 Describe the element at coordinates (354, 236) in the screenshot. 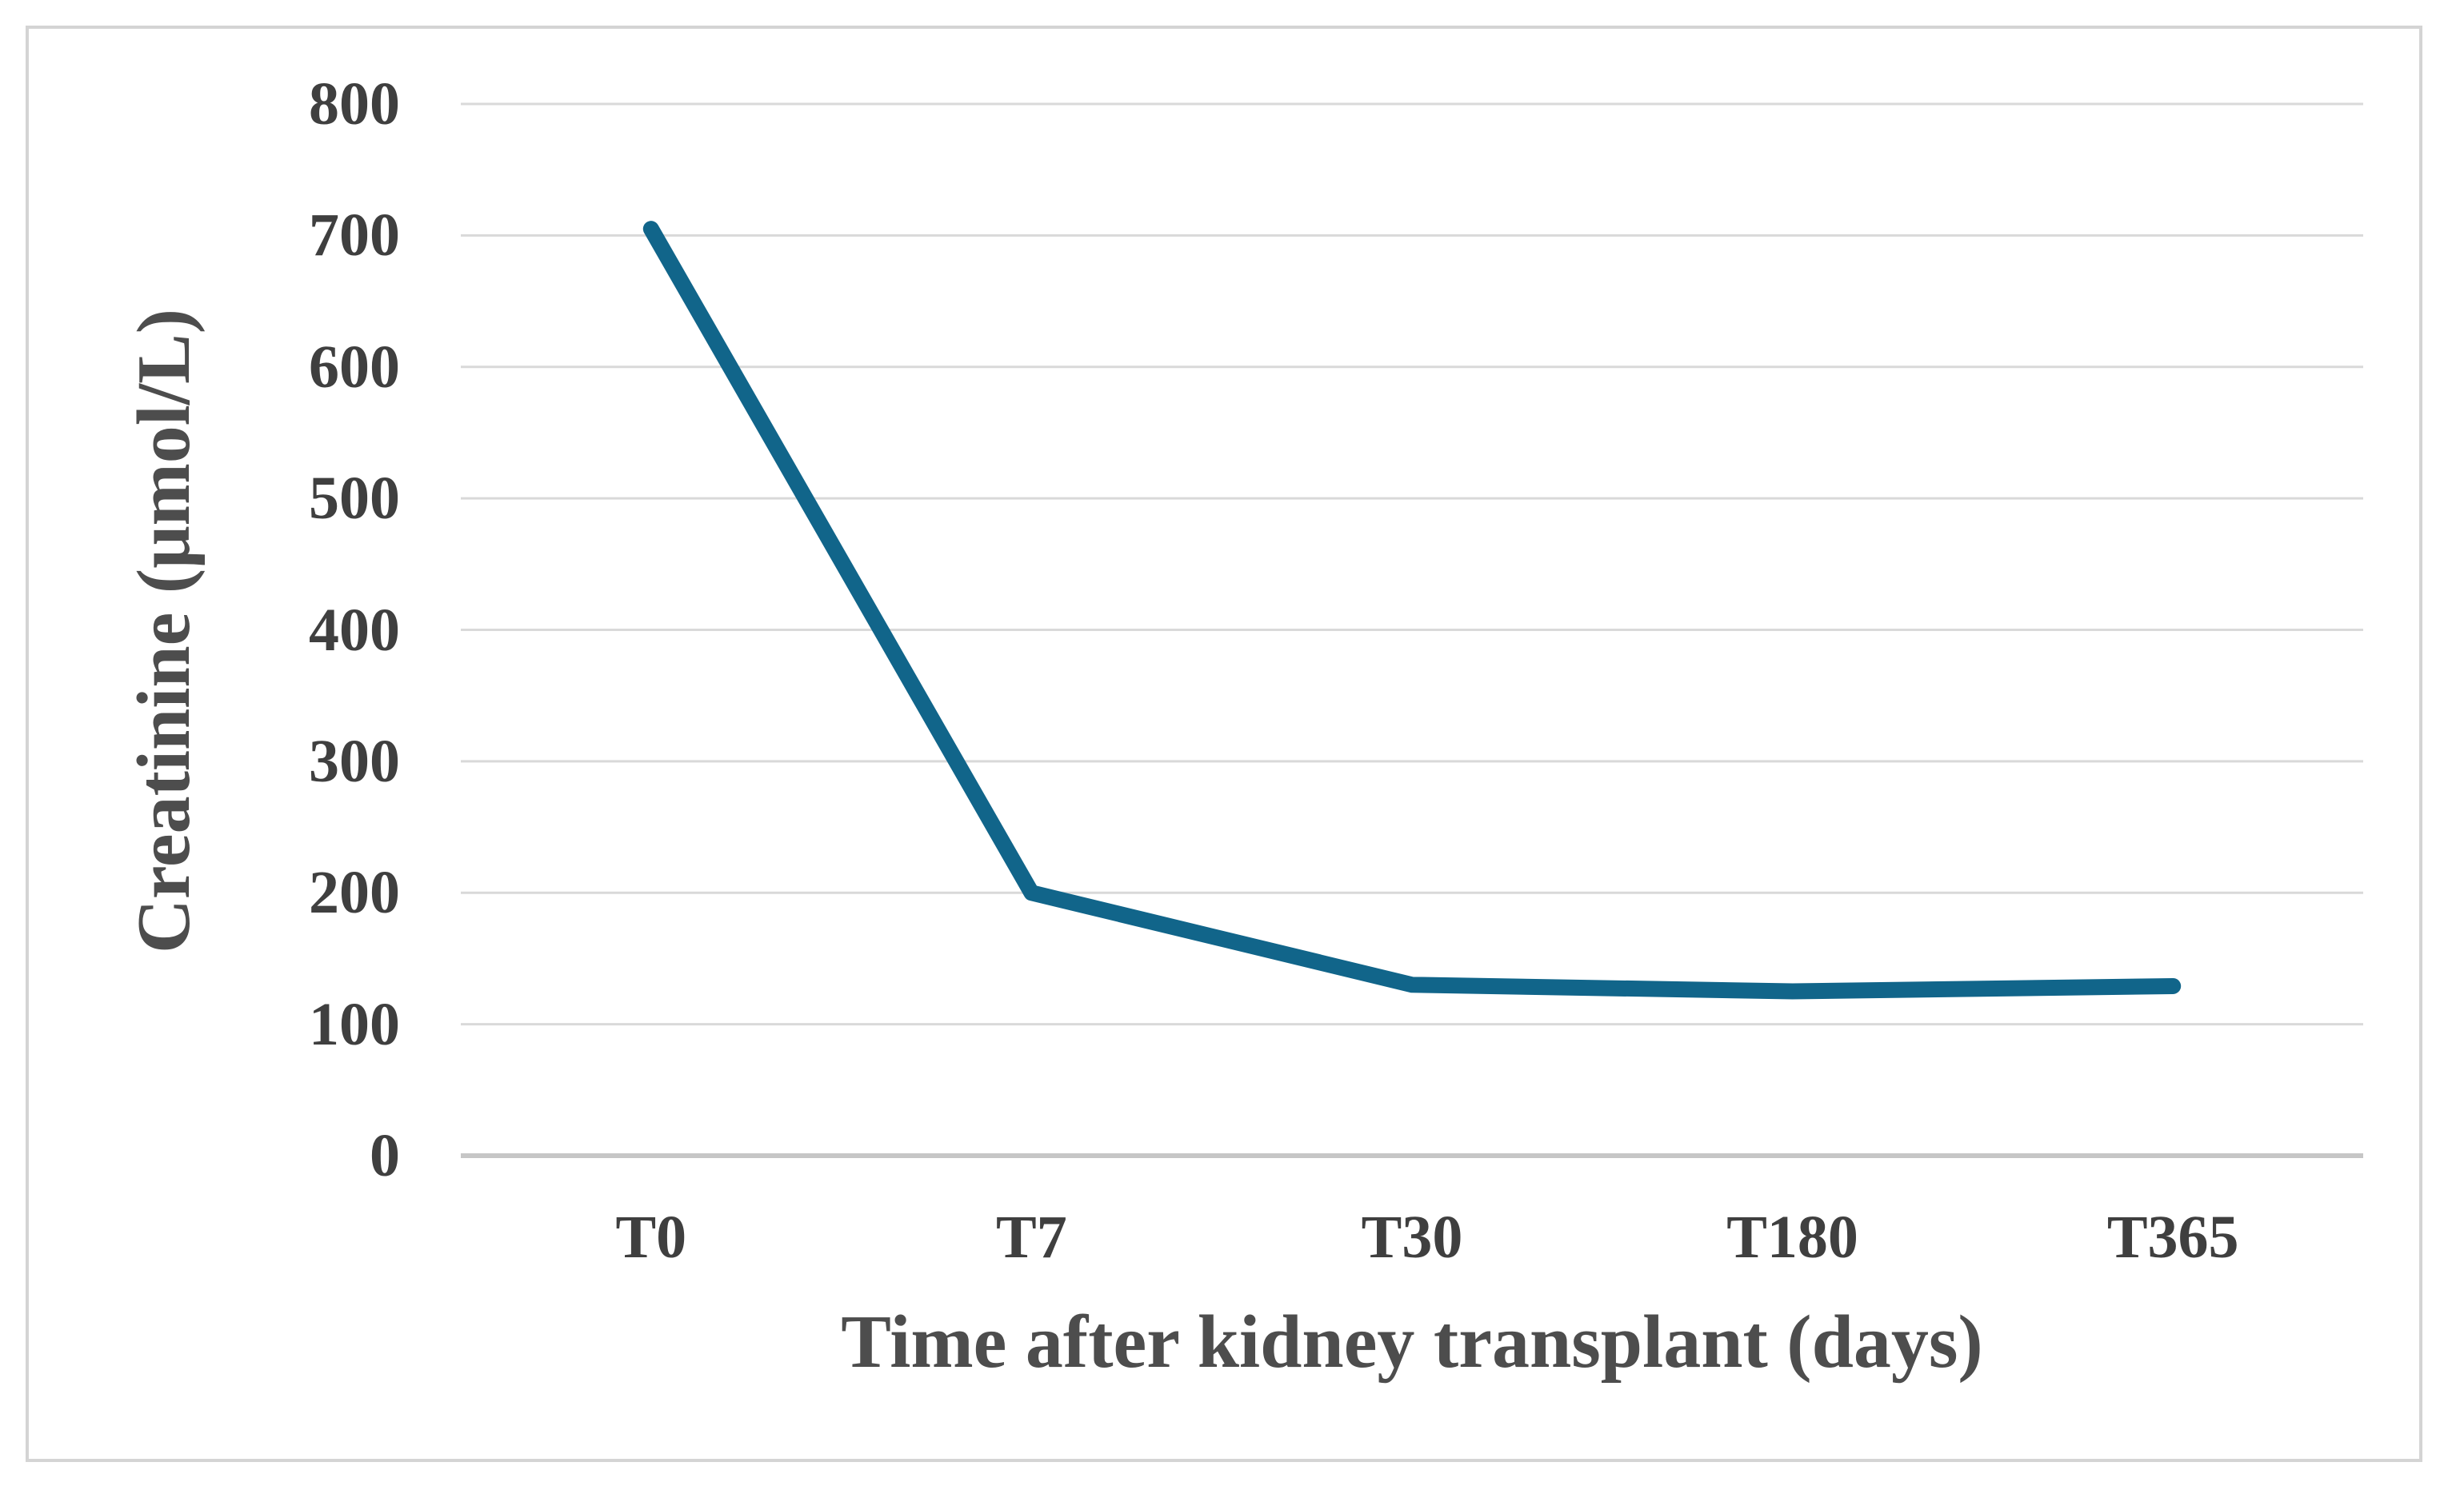

I see `y-tick-label-700: 700` at that location.